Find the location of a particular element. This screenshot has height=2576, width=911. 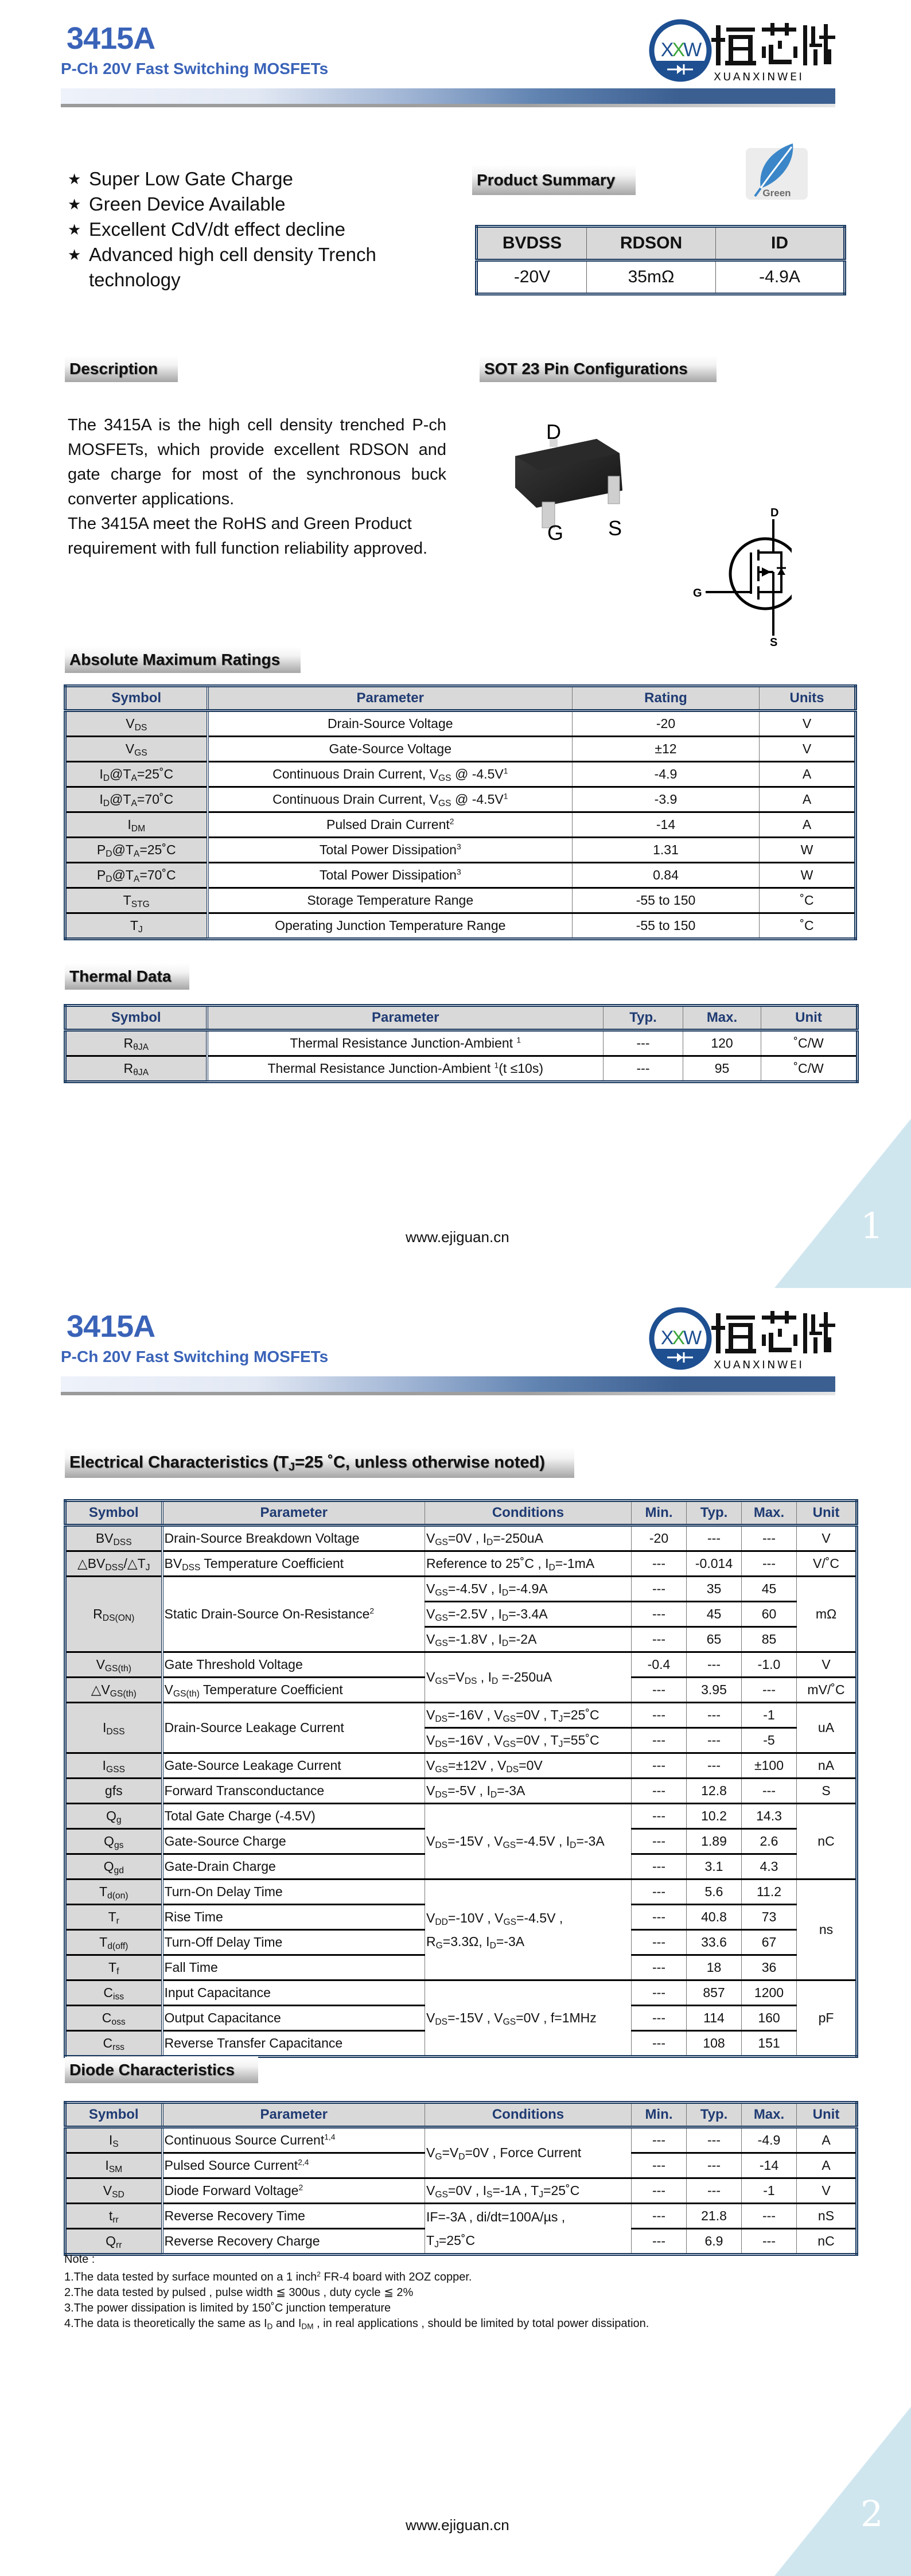

text-segment: Output Capacitance is located at coordinates (222, 2018).